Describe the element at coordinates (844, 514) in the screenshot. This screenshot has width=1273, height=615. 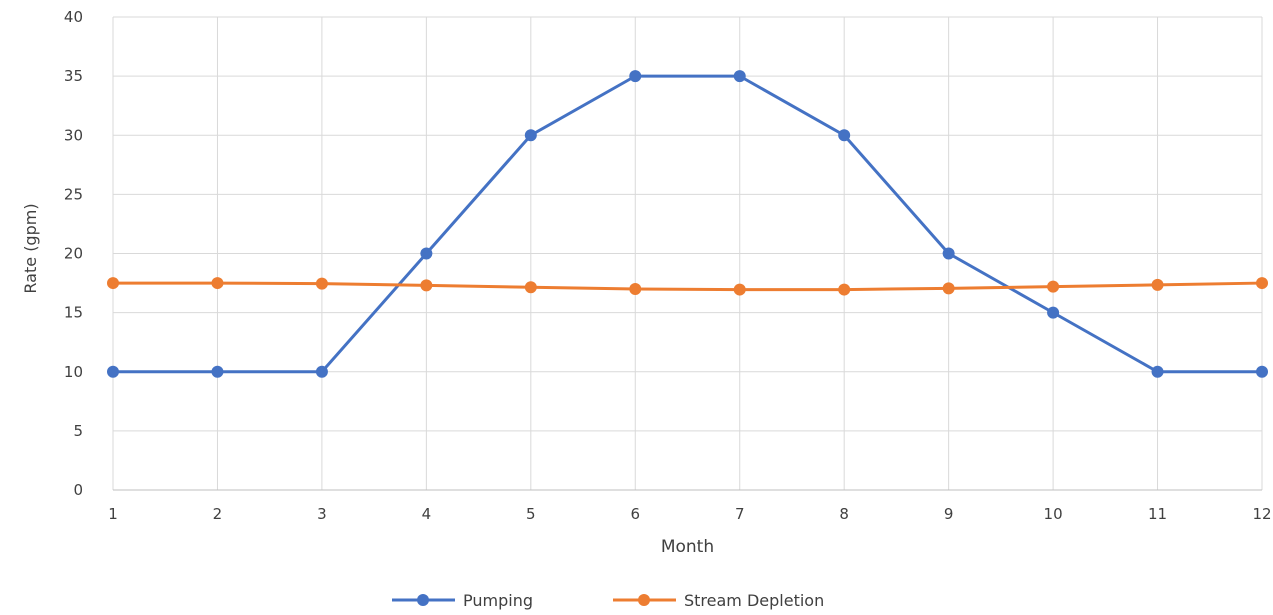
I see `x-tick-label: 8` at that location.